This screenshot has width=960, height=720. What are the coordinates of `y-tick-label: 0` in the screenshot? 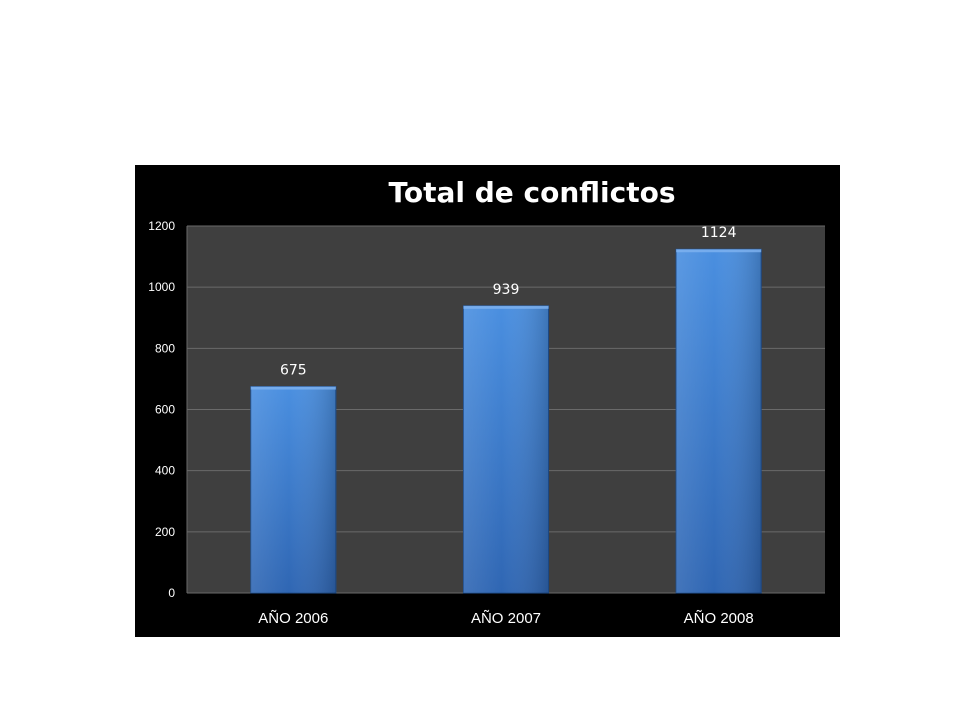 It's located at (171, 593).